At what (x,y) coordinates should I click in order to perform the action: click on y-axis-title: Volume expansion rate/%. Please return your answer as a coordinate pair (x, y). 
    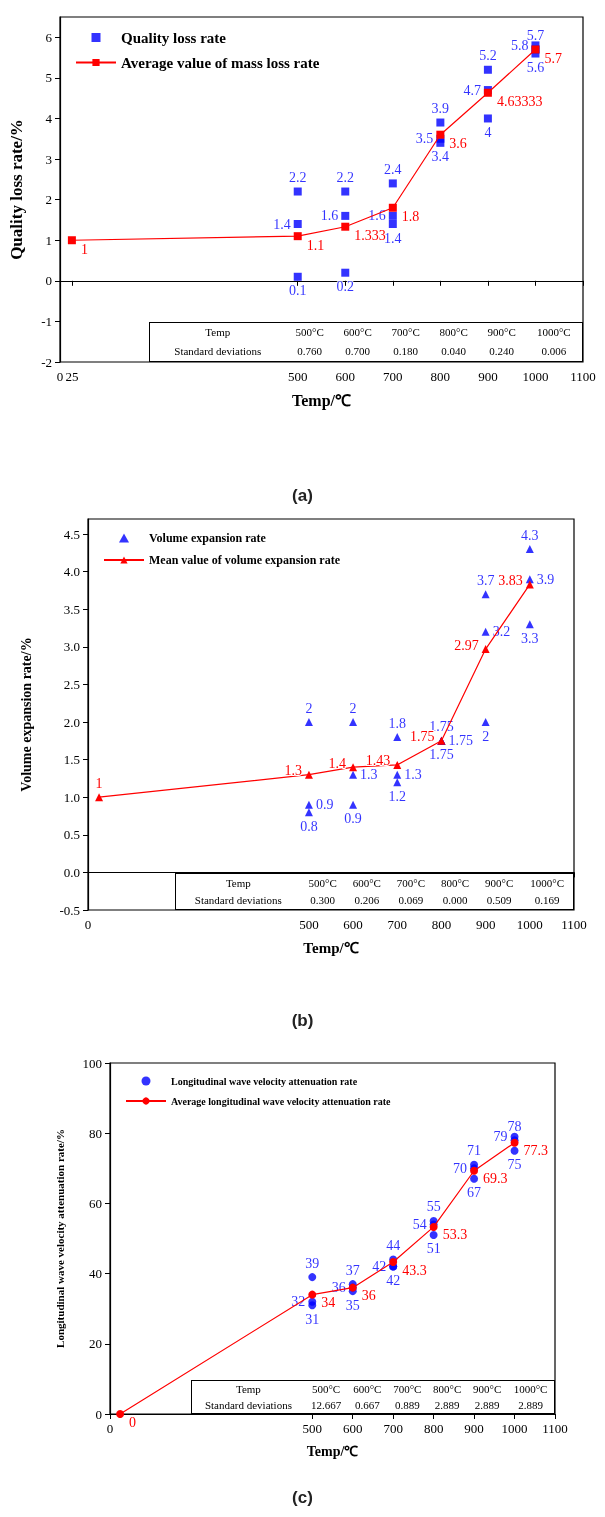
    Looking at the image, I should click on (26, 714).